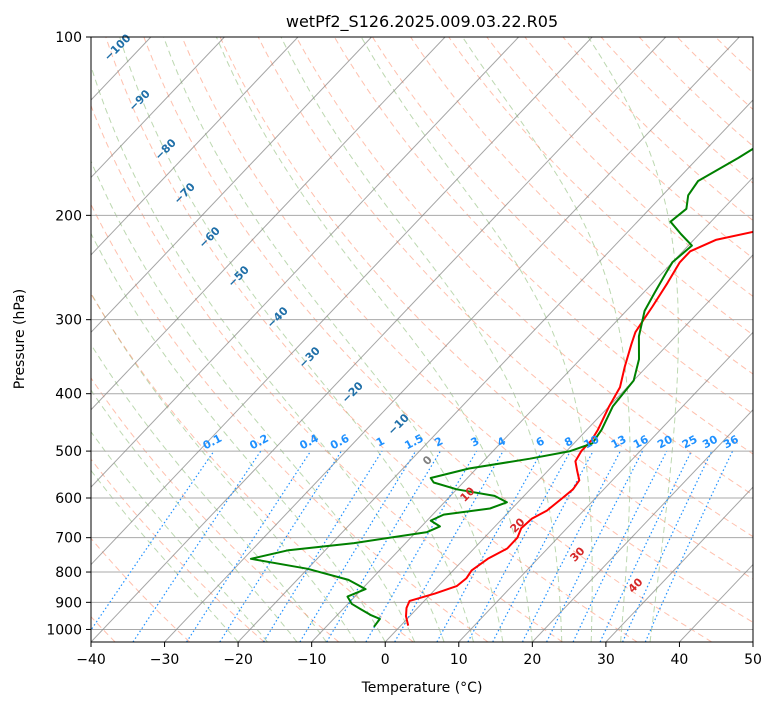 The height and width of the screenshot is (708, 775). I want to click on x-axis-title: Temperature (°C), so click(422, 688).